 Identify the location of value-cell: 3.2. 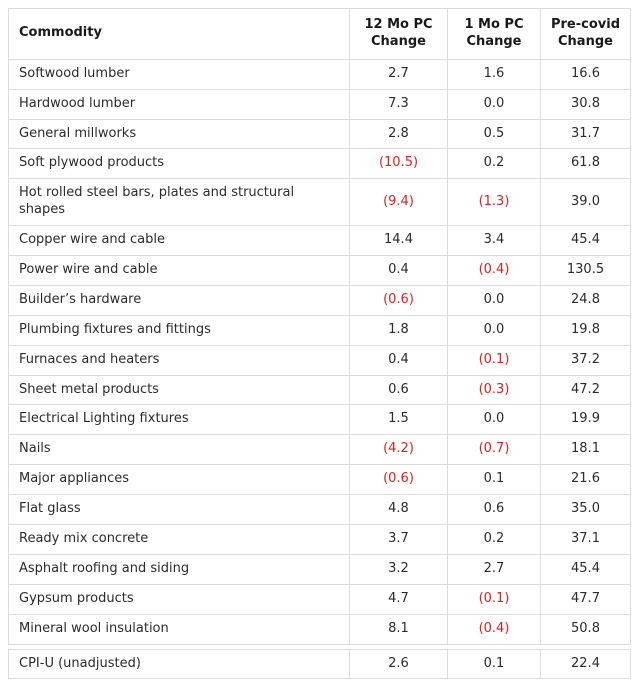
(398, 569).